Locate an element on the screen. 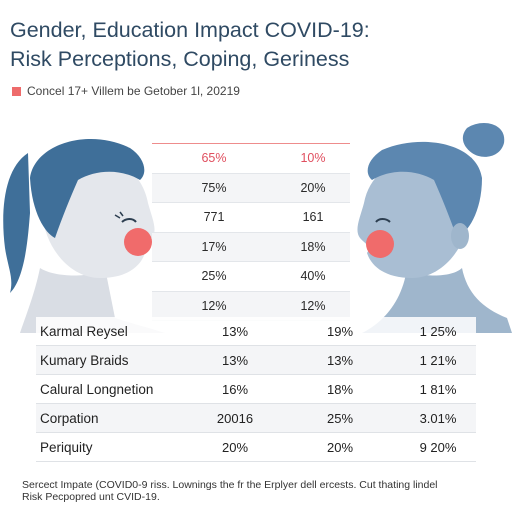 The image size is (512, 512). row-label: Corpation is located at coordinates (69, 418).